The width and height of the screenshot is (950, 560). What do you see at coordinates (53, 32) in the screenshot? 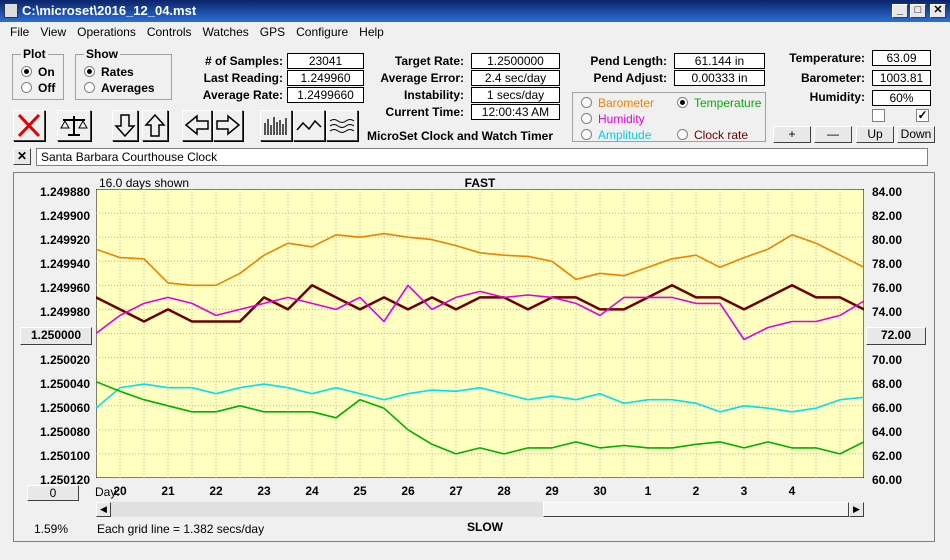
I see `menu-view: View` at bounding box center [53, 32].